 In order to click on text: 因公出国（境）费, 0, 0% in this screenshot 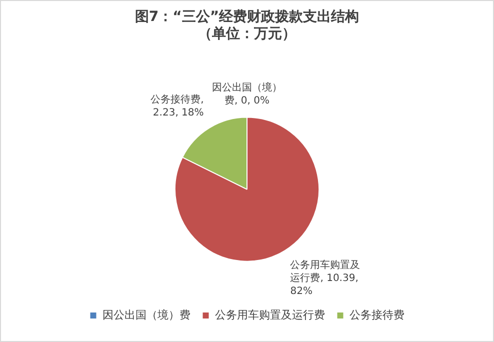, I will do `click(247, 94)`.